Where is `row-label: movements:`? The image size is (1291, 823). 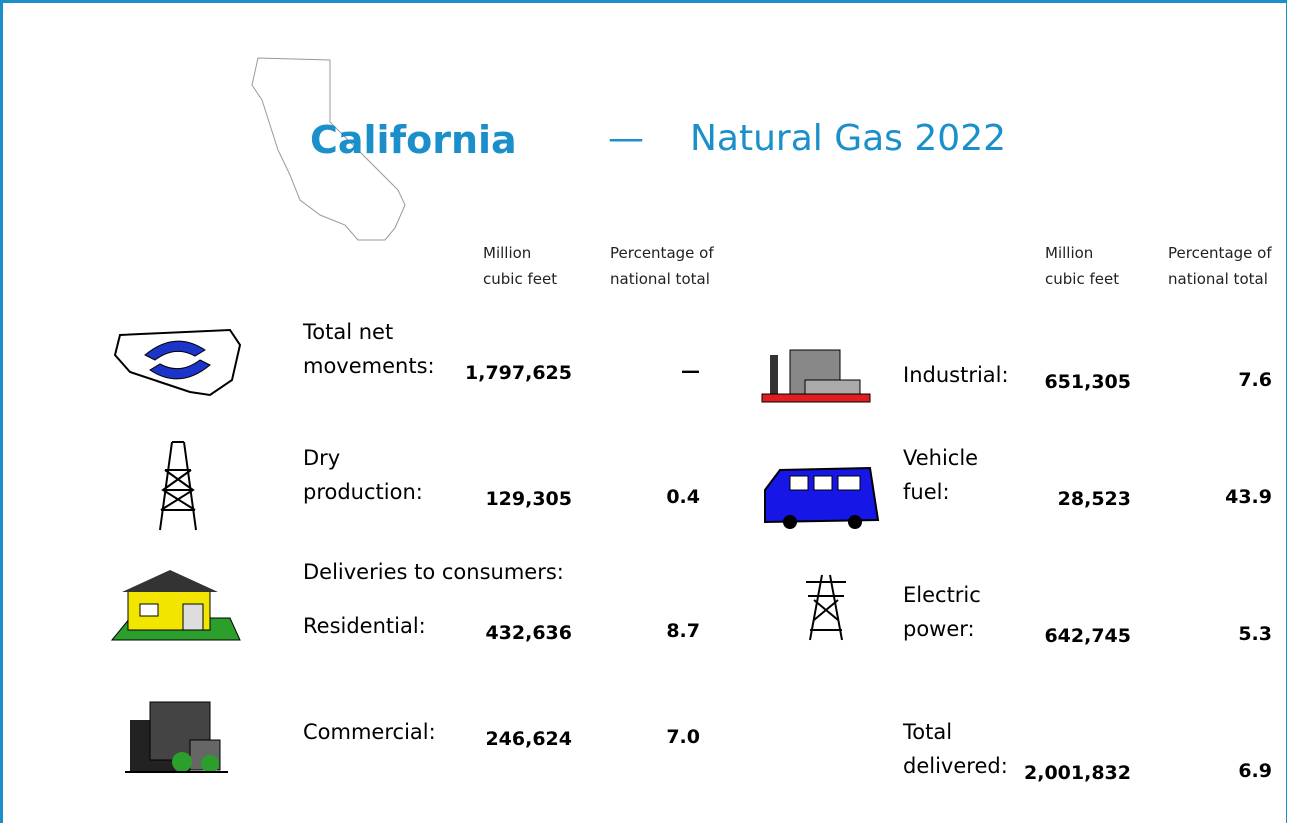 row-label: movements: is located at coordinates (369, 366).